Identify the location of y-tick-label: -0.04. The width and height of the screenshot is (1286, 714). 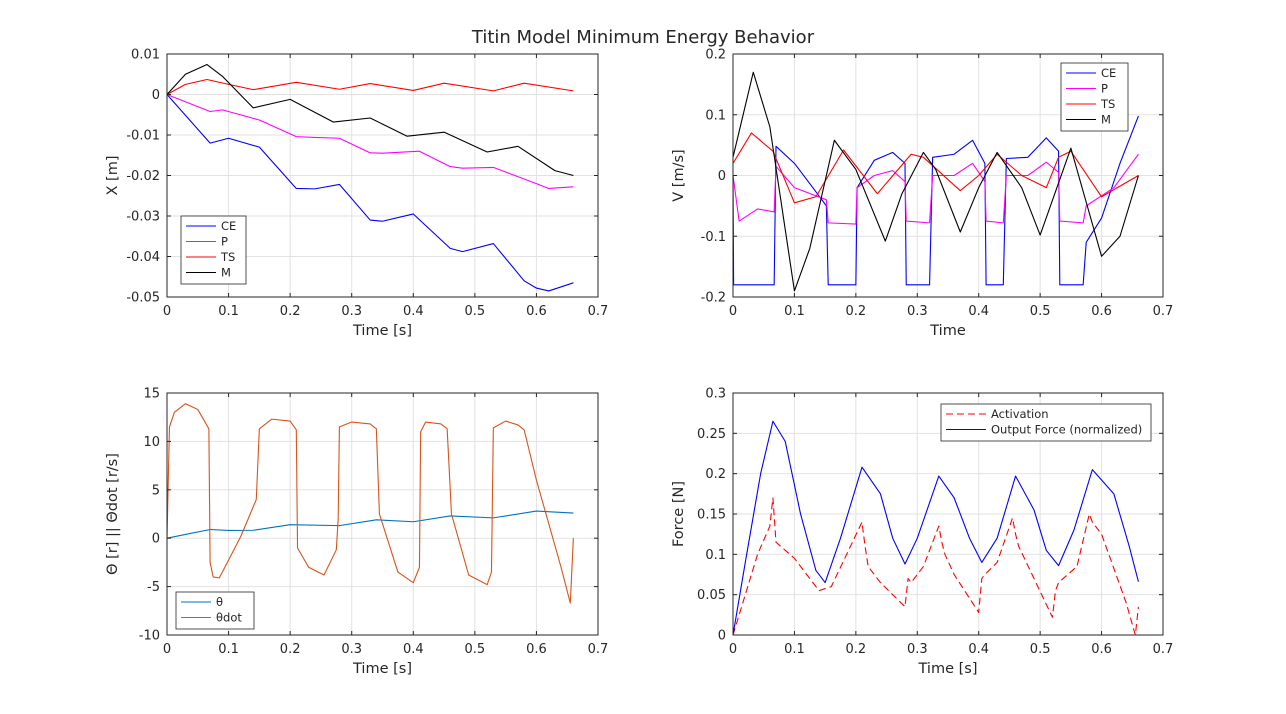
(143, 257).